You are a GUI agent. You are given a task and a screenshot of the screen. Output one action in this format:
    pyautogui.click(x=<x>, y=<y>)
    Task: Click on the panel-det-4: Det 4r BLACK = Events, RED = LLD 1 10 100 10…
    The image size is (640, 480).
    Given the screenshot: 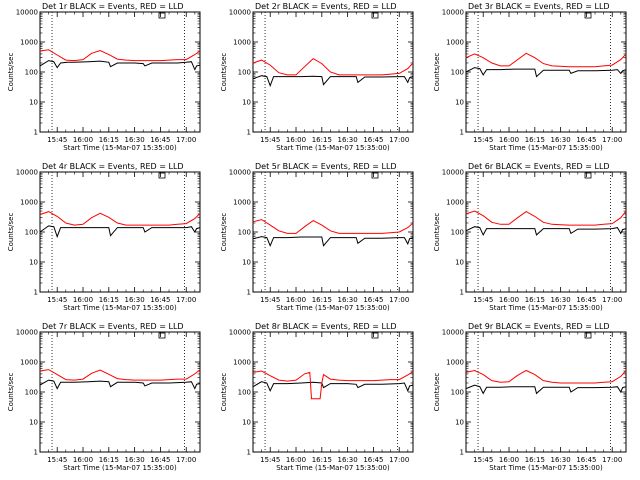 What is the action you would take?
    pyautogui.click(x=104, y=237)
    